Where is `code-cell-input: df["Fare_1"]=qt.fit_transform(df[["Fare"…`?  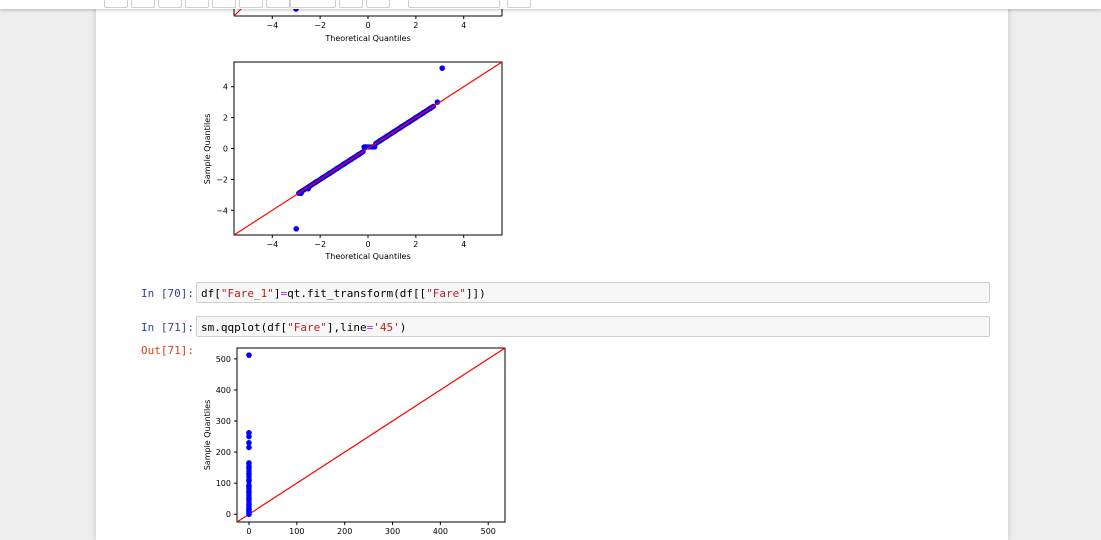
code-cell-input: df["Fare_1"]=qt.fit_transform(df[["Fare"… is located at coordinates (593, 292).